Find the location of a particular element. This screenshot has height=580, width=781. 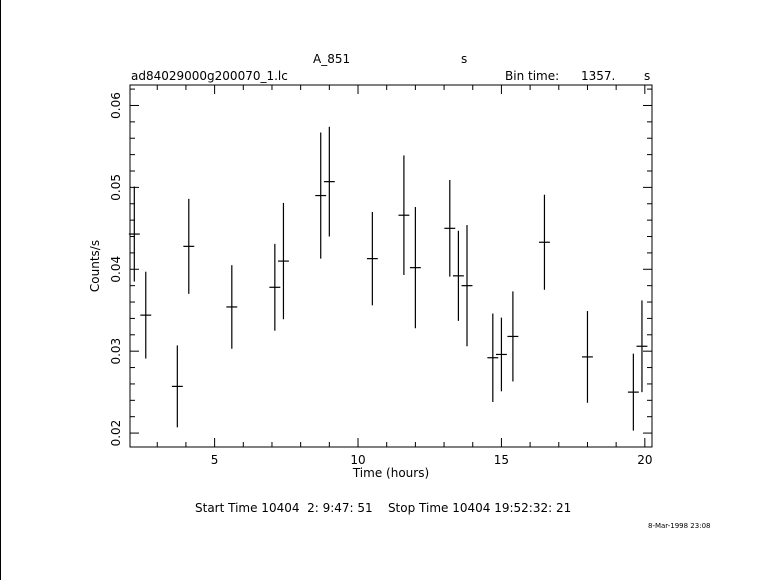

x-tick-label: 5 is located at coordinates (215, 460).